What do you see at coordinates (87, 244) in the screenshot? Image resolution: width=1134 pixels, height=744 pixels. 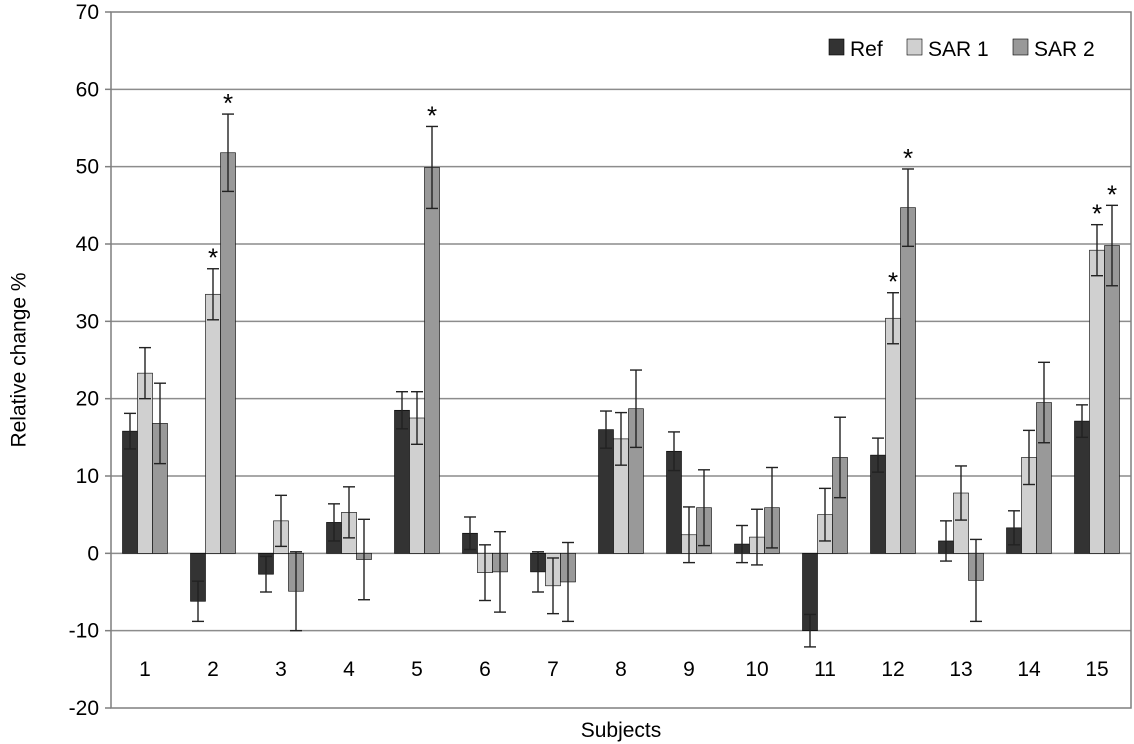 I see `y-tick-label: 40` at bounding box center [87, 244].